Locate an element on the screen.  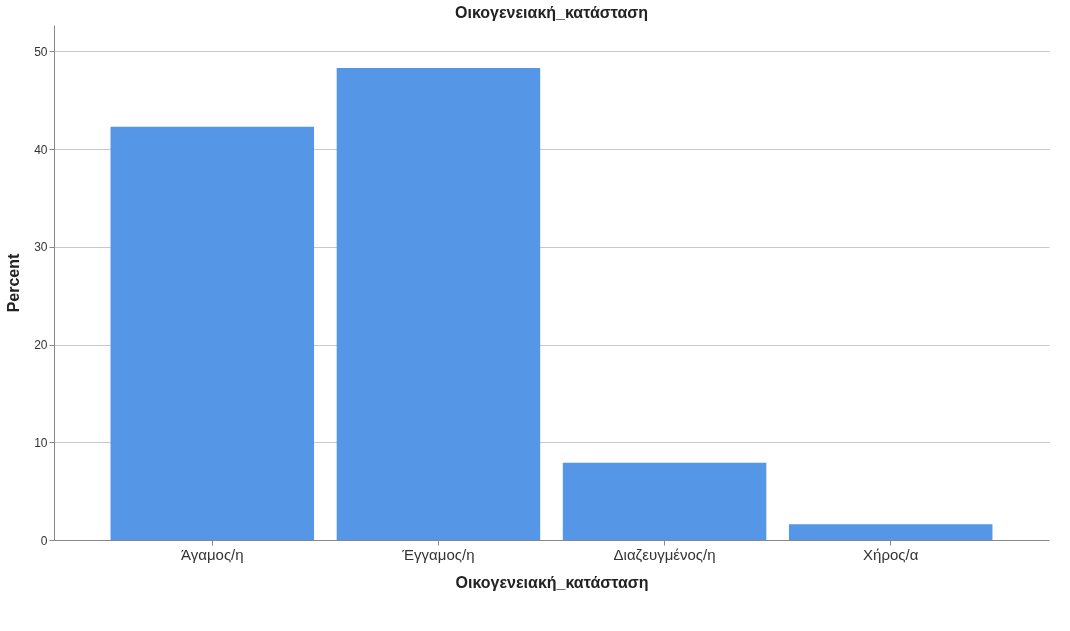
x-tick-label: Χήρος/α is located at coordinates (891, 554).